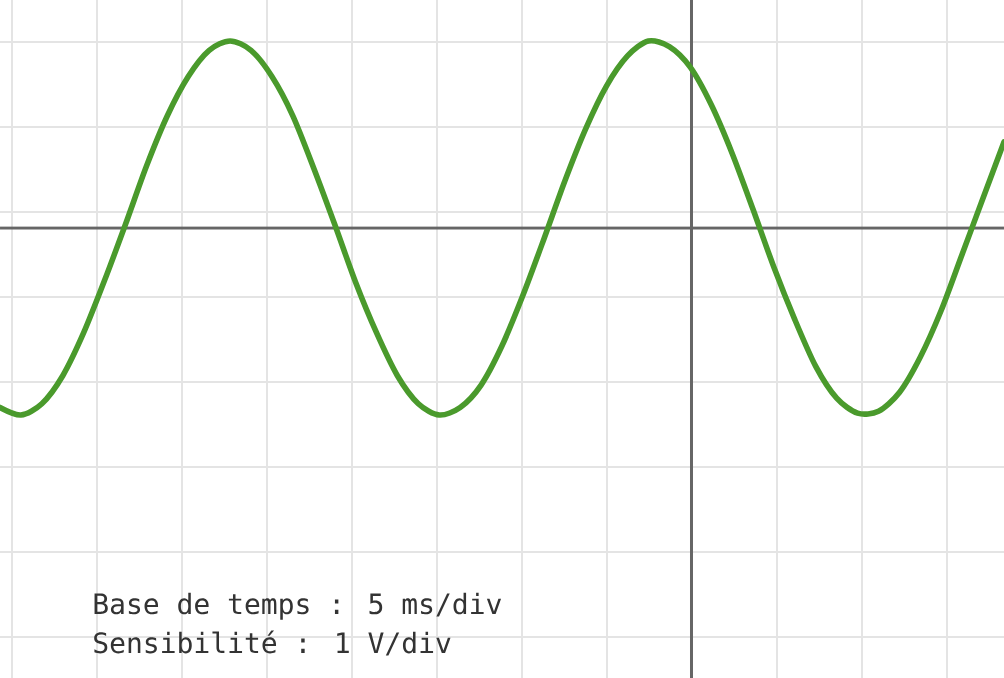 The height and width of the screenshot is (678, 1004). What do you see at coordinates (272, 643) in the screenshot?
I see `text: Sensibilité : 1 V/div` at bounding box center [272, 643].